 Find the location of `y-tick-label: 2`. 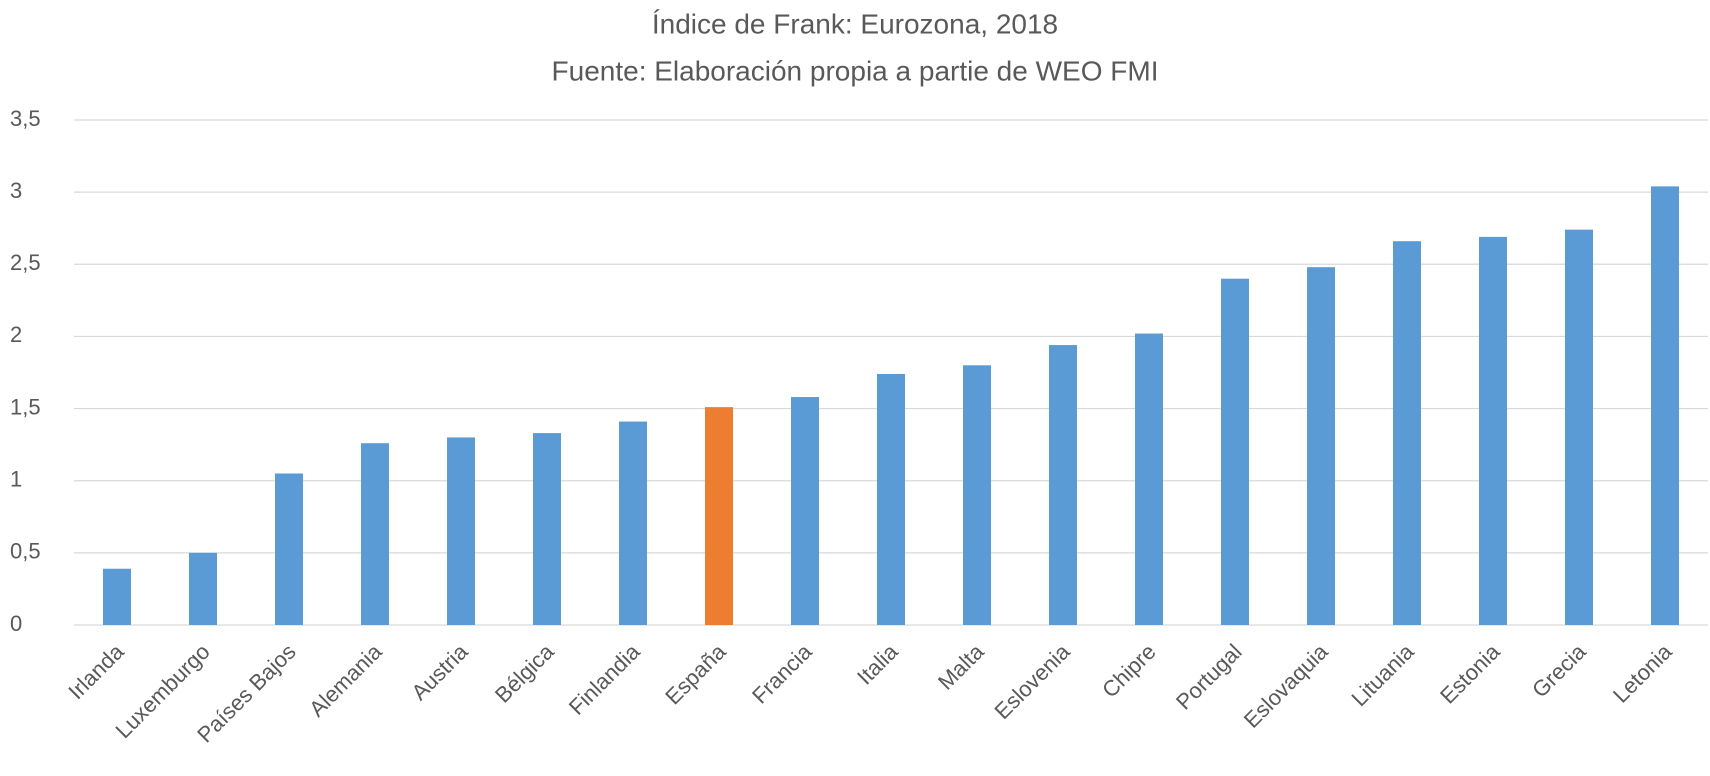

y-tick-label: 2 is located at coordinates (16, 334).